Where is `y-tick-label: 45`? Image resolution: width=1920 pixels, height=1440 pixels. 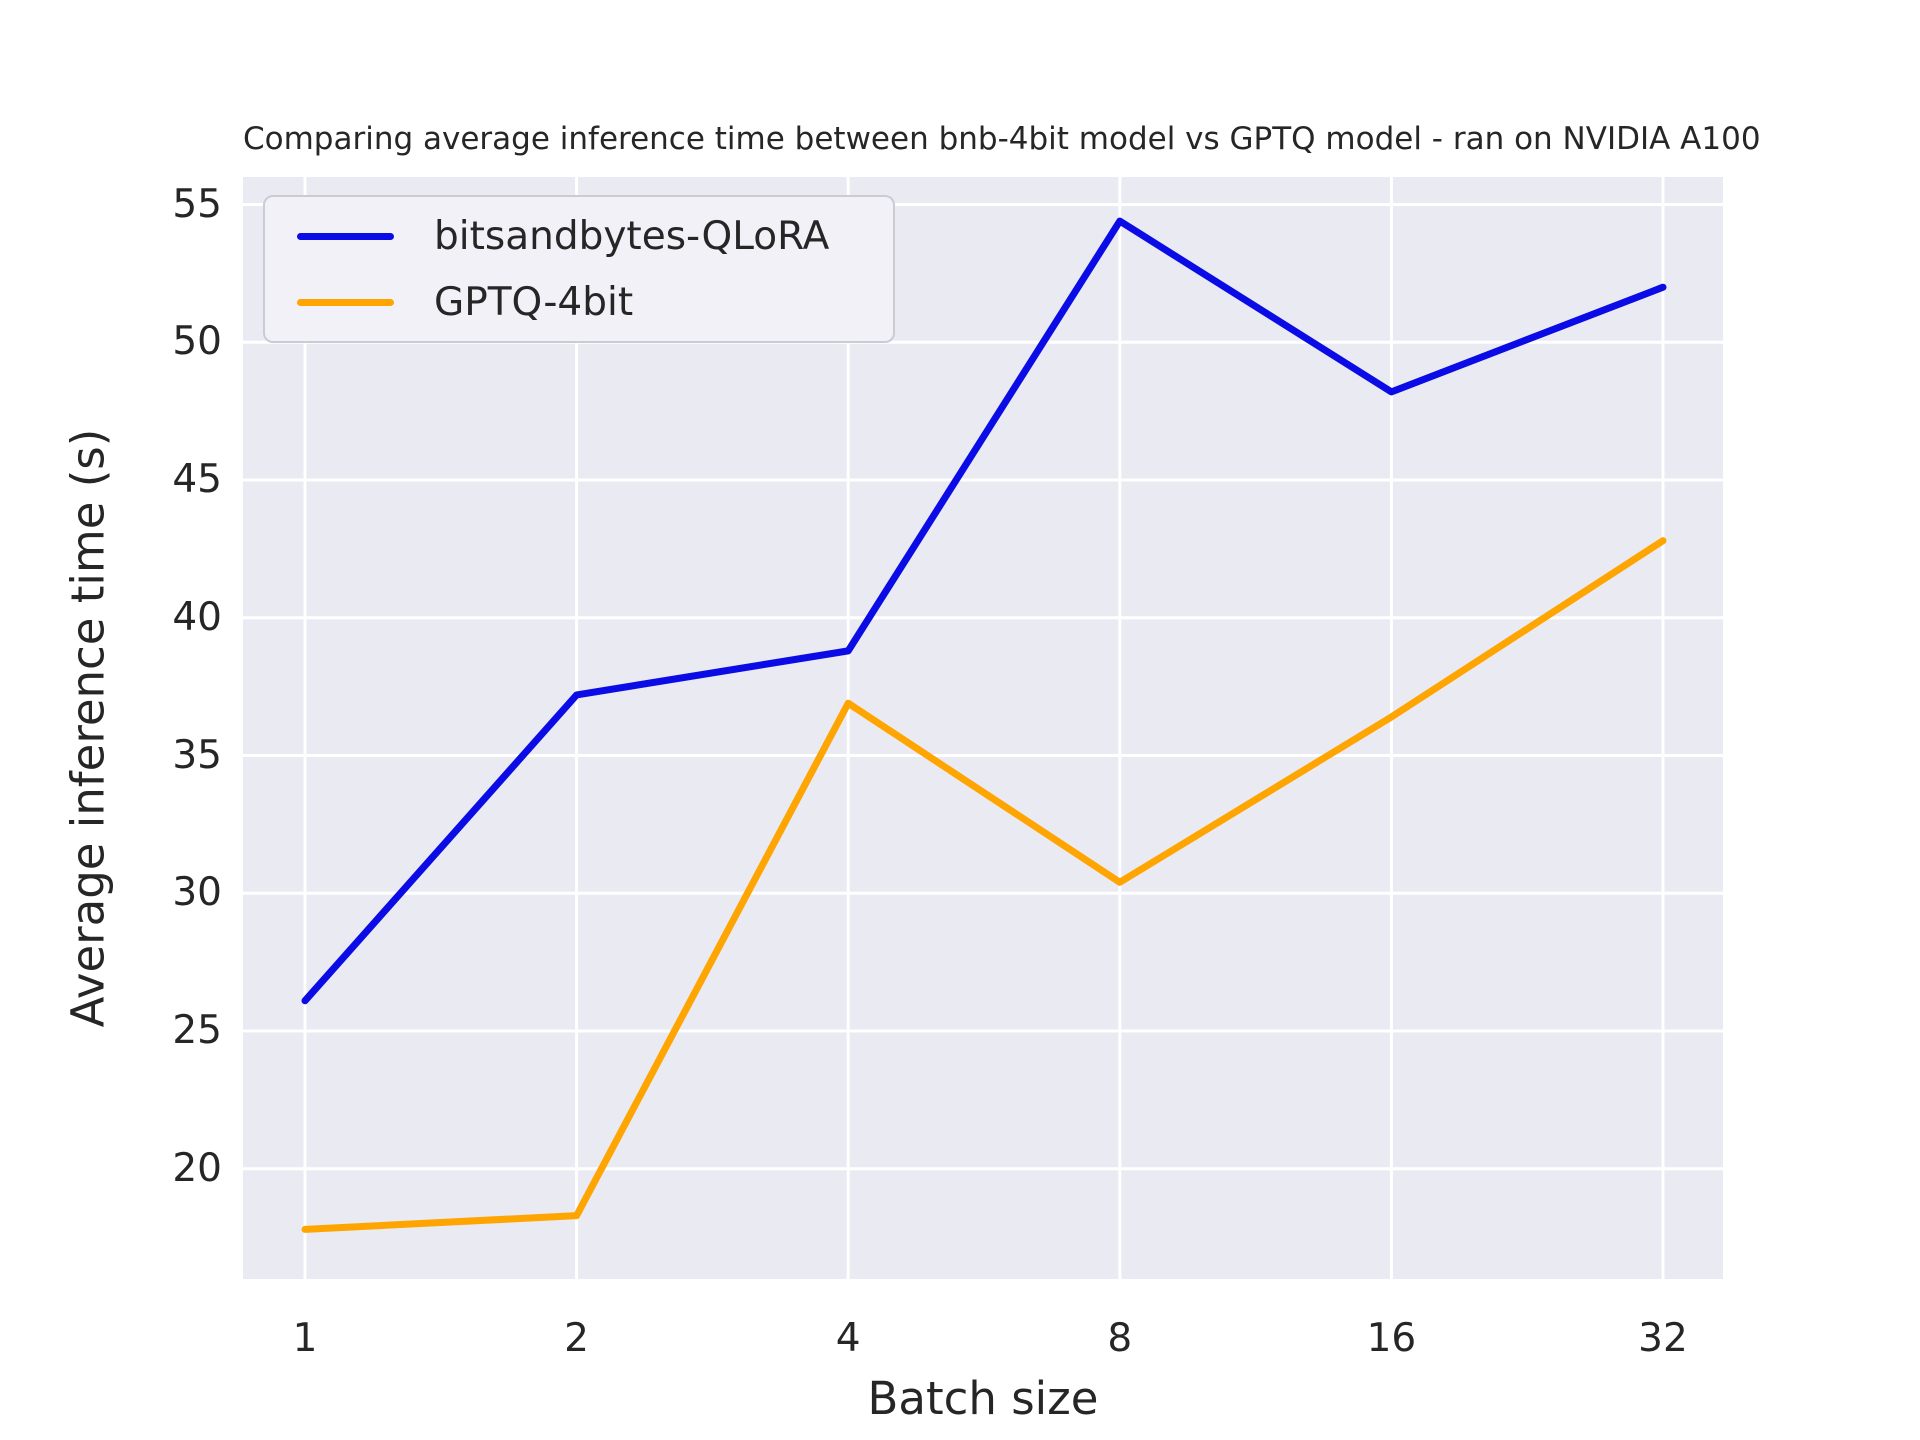
y-tick-label: 45 is located at coordinates (197, 480).